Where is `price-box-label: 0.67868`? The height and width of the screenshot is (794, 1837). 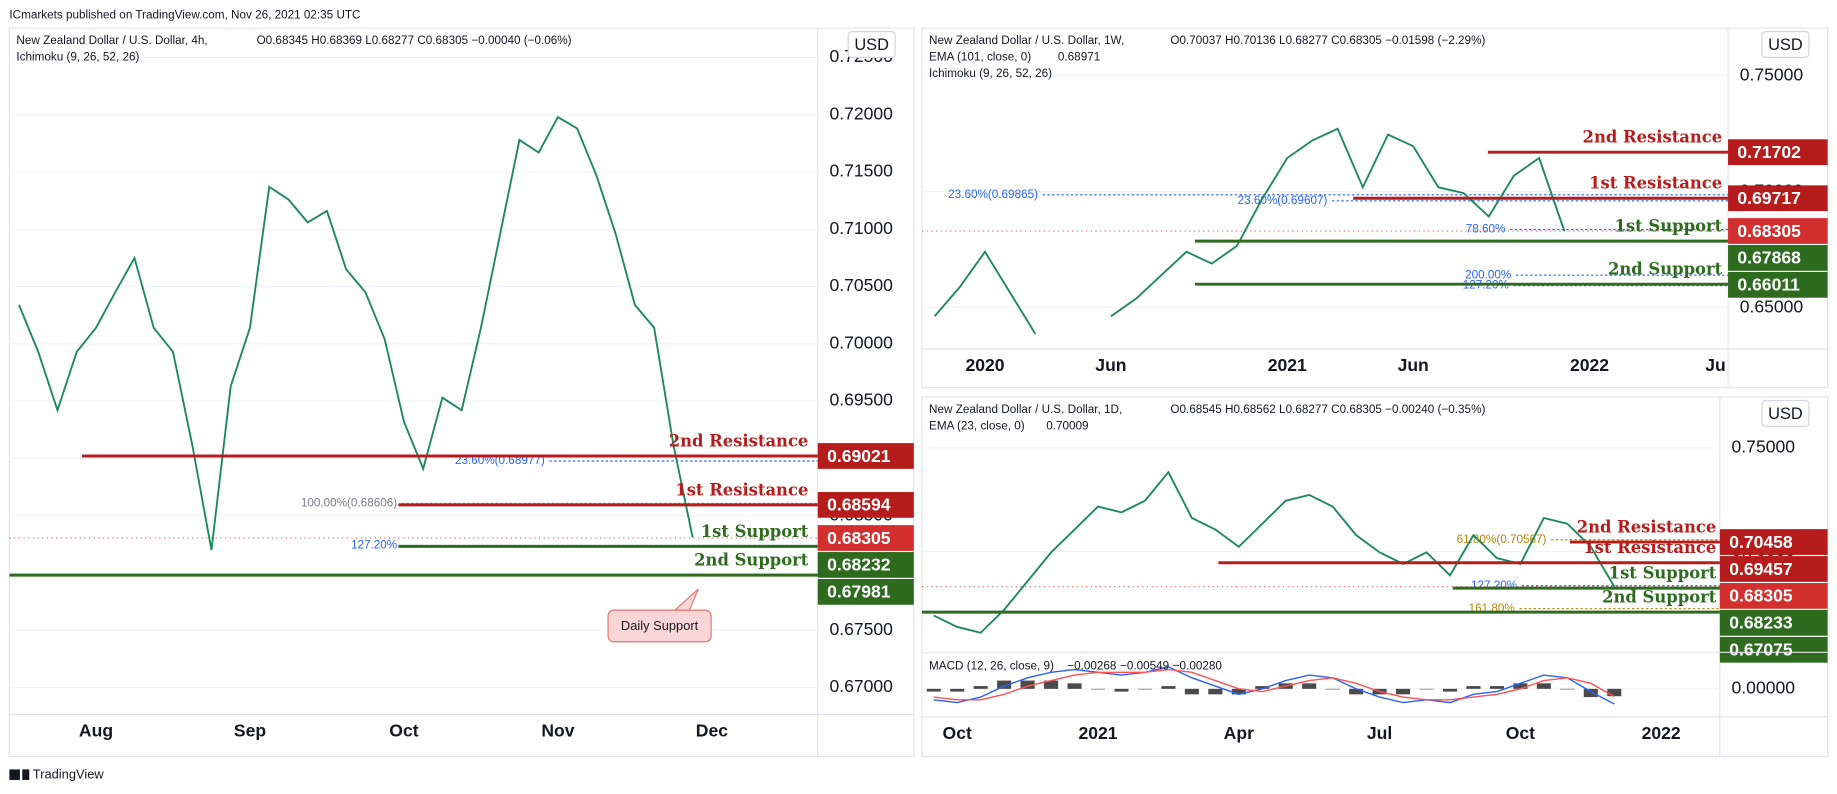 price-box-label: 0.67868 is located at coordinates (1769, 258).